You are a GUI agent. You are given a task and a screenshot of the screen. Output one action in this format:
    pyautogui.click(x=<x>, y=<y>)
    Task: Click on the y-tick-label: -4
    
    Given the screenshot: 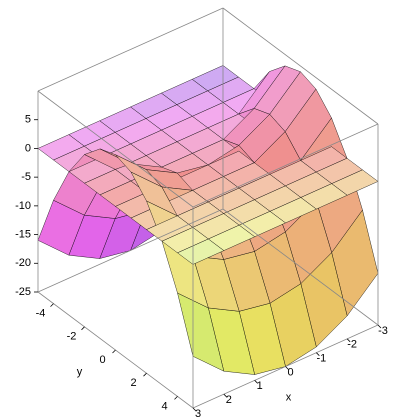 What is the action you would take?
    pyautogui.click(x=41, y=314)
    